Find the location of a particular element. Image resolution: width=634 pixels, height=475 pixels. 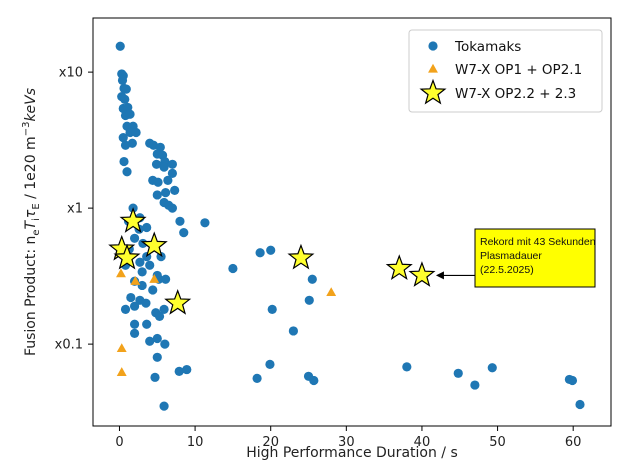

x-tick-label: 40 is located at coordinates (422, 442).